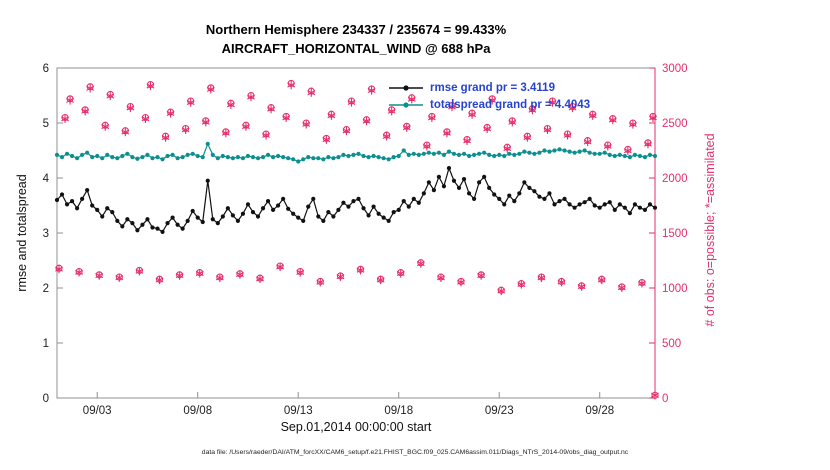 The width and height of the screenshot is (830, 470). I want to click on y-axis-right-label: # of obs: o=possible; *=assimilated, so click(710, 230).